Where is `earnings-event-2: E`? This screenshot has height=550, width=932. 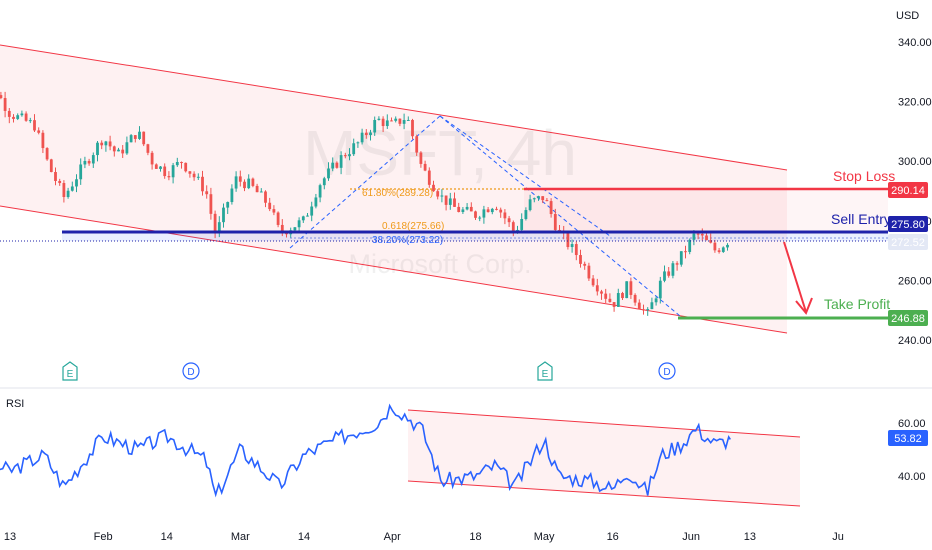
earnings-event-2: E is located at coordinates (545, 371).